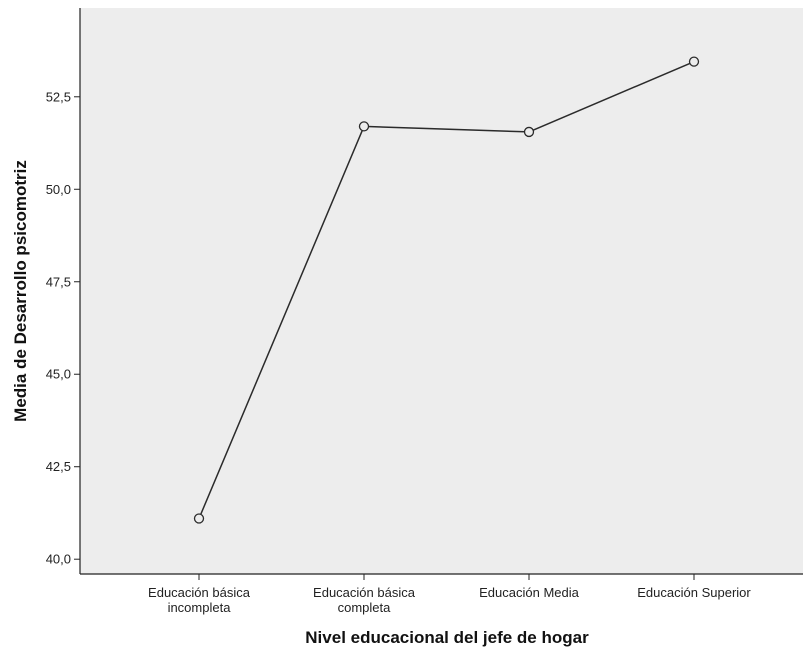 This screenshot has height=650, width=803. Describe the element at coordinates (529, 592) in the screenshot. I see `x-tick-label: Educación Media` at that location.